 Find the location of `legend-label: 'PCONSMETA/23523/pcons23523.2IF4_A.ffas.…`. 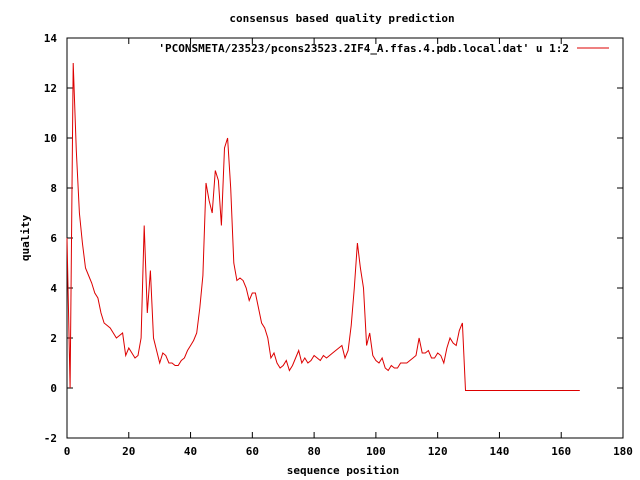

legend-label: 'PCONSMETA/23523/pcons23523.2IF4_A.ffas.… is located at coordinates (363, 48).